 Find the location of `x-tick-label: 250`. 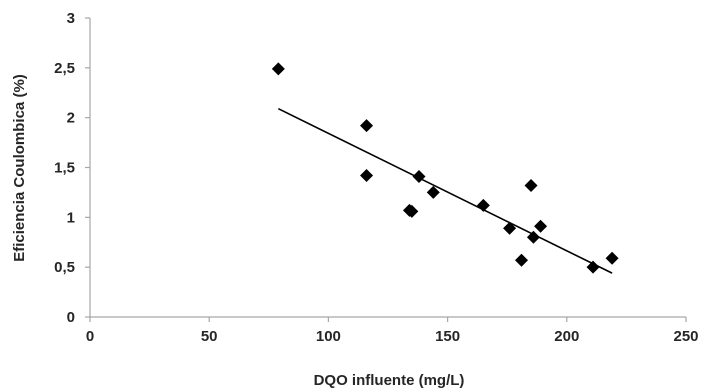

x-tick-label: 250 is located at coordinates (685, 336).